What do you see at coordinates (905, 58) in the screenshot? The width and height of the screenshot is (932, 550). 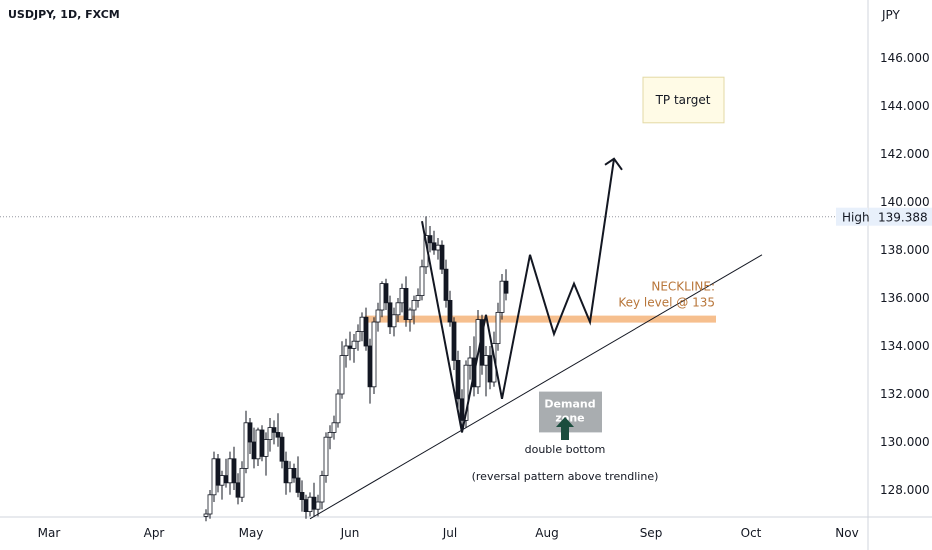 I see `y-tick-label: 146.000` at bounding box center [905, 58].